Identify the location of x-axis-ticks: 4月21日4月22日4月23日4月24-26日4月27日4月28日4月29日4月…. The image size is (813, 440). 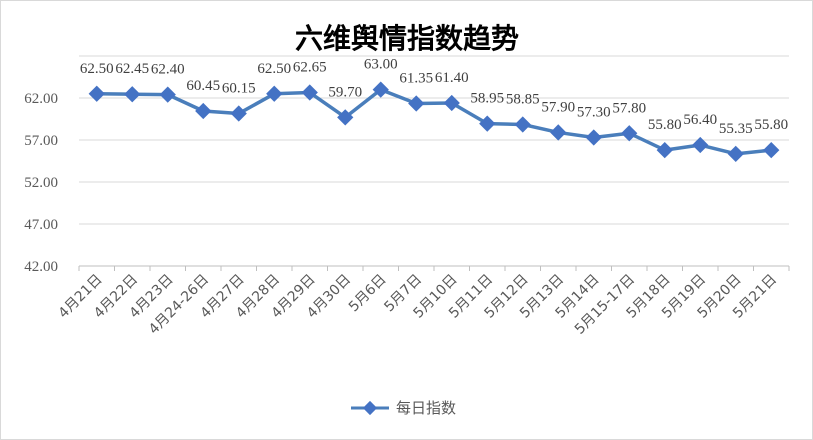
(418, 305).